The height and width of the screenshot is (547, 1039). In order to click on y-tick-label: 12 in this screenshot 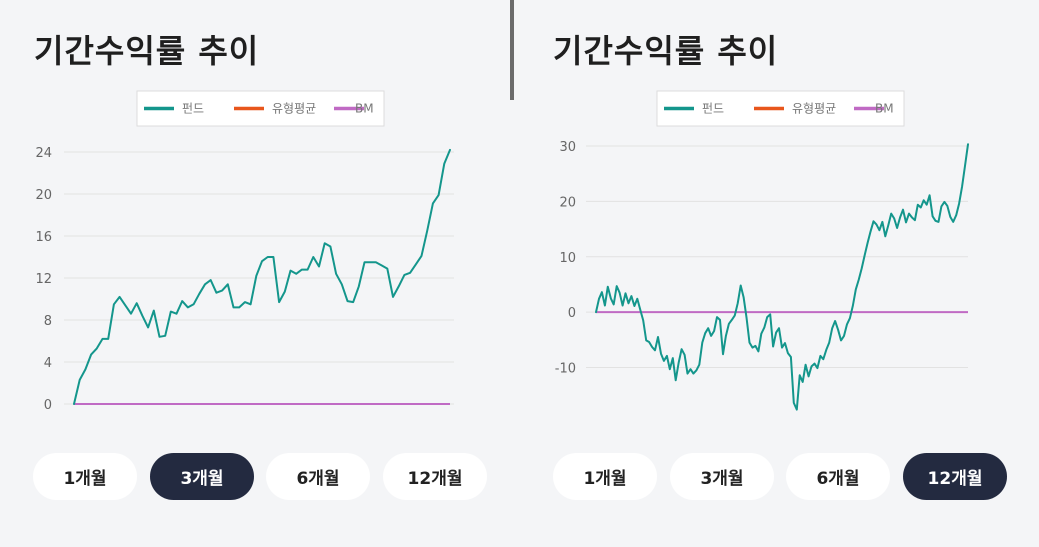, I will do `click(43, 279)`.